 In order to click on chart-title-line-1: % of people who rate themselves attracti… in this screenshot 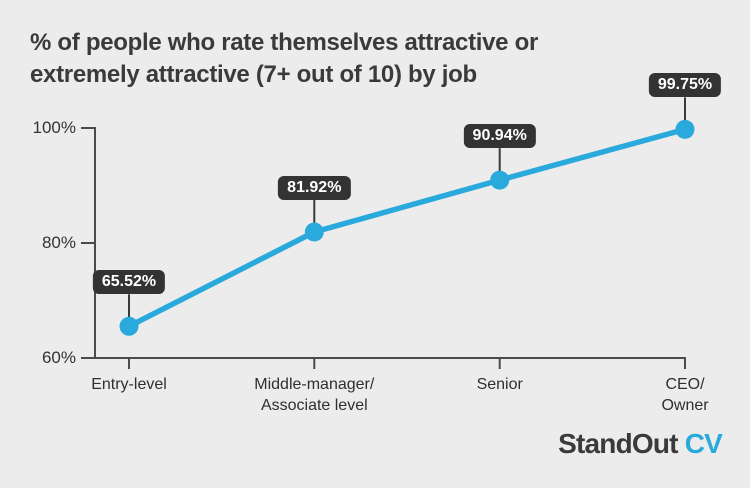, I will do `click(284, 42)`.